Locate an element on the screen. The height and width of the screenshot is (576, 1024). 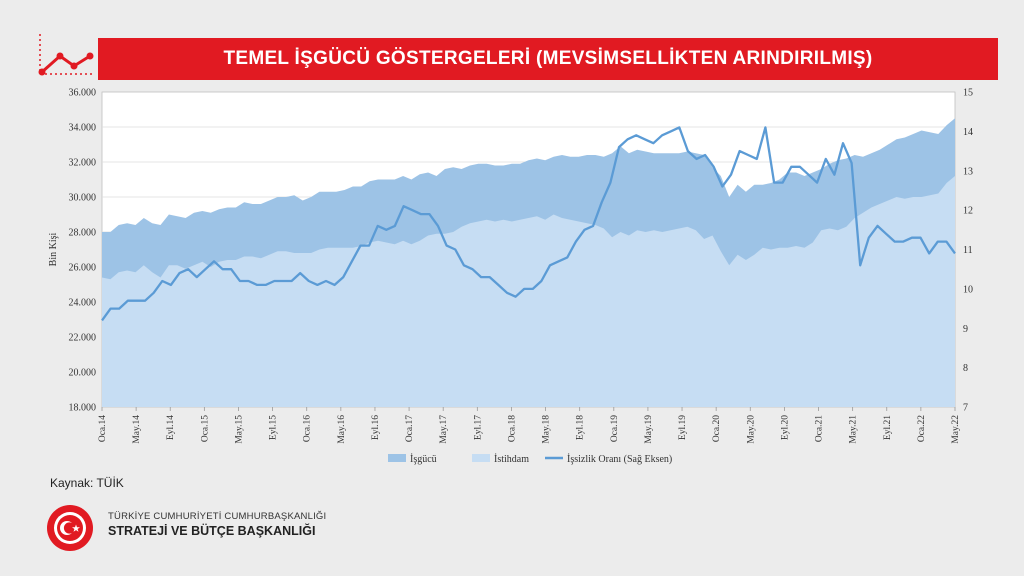
x-tick-label: Oca.17 is located at coordinates (410, 428).